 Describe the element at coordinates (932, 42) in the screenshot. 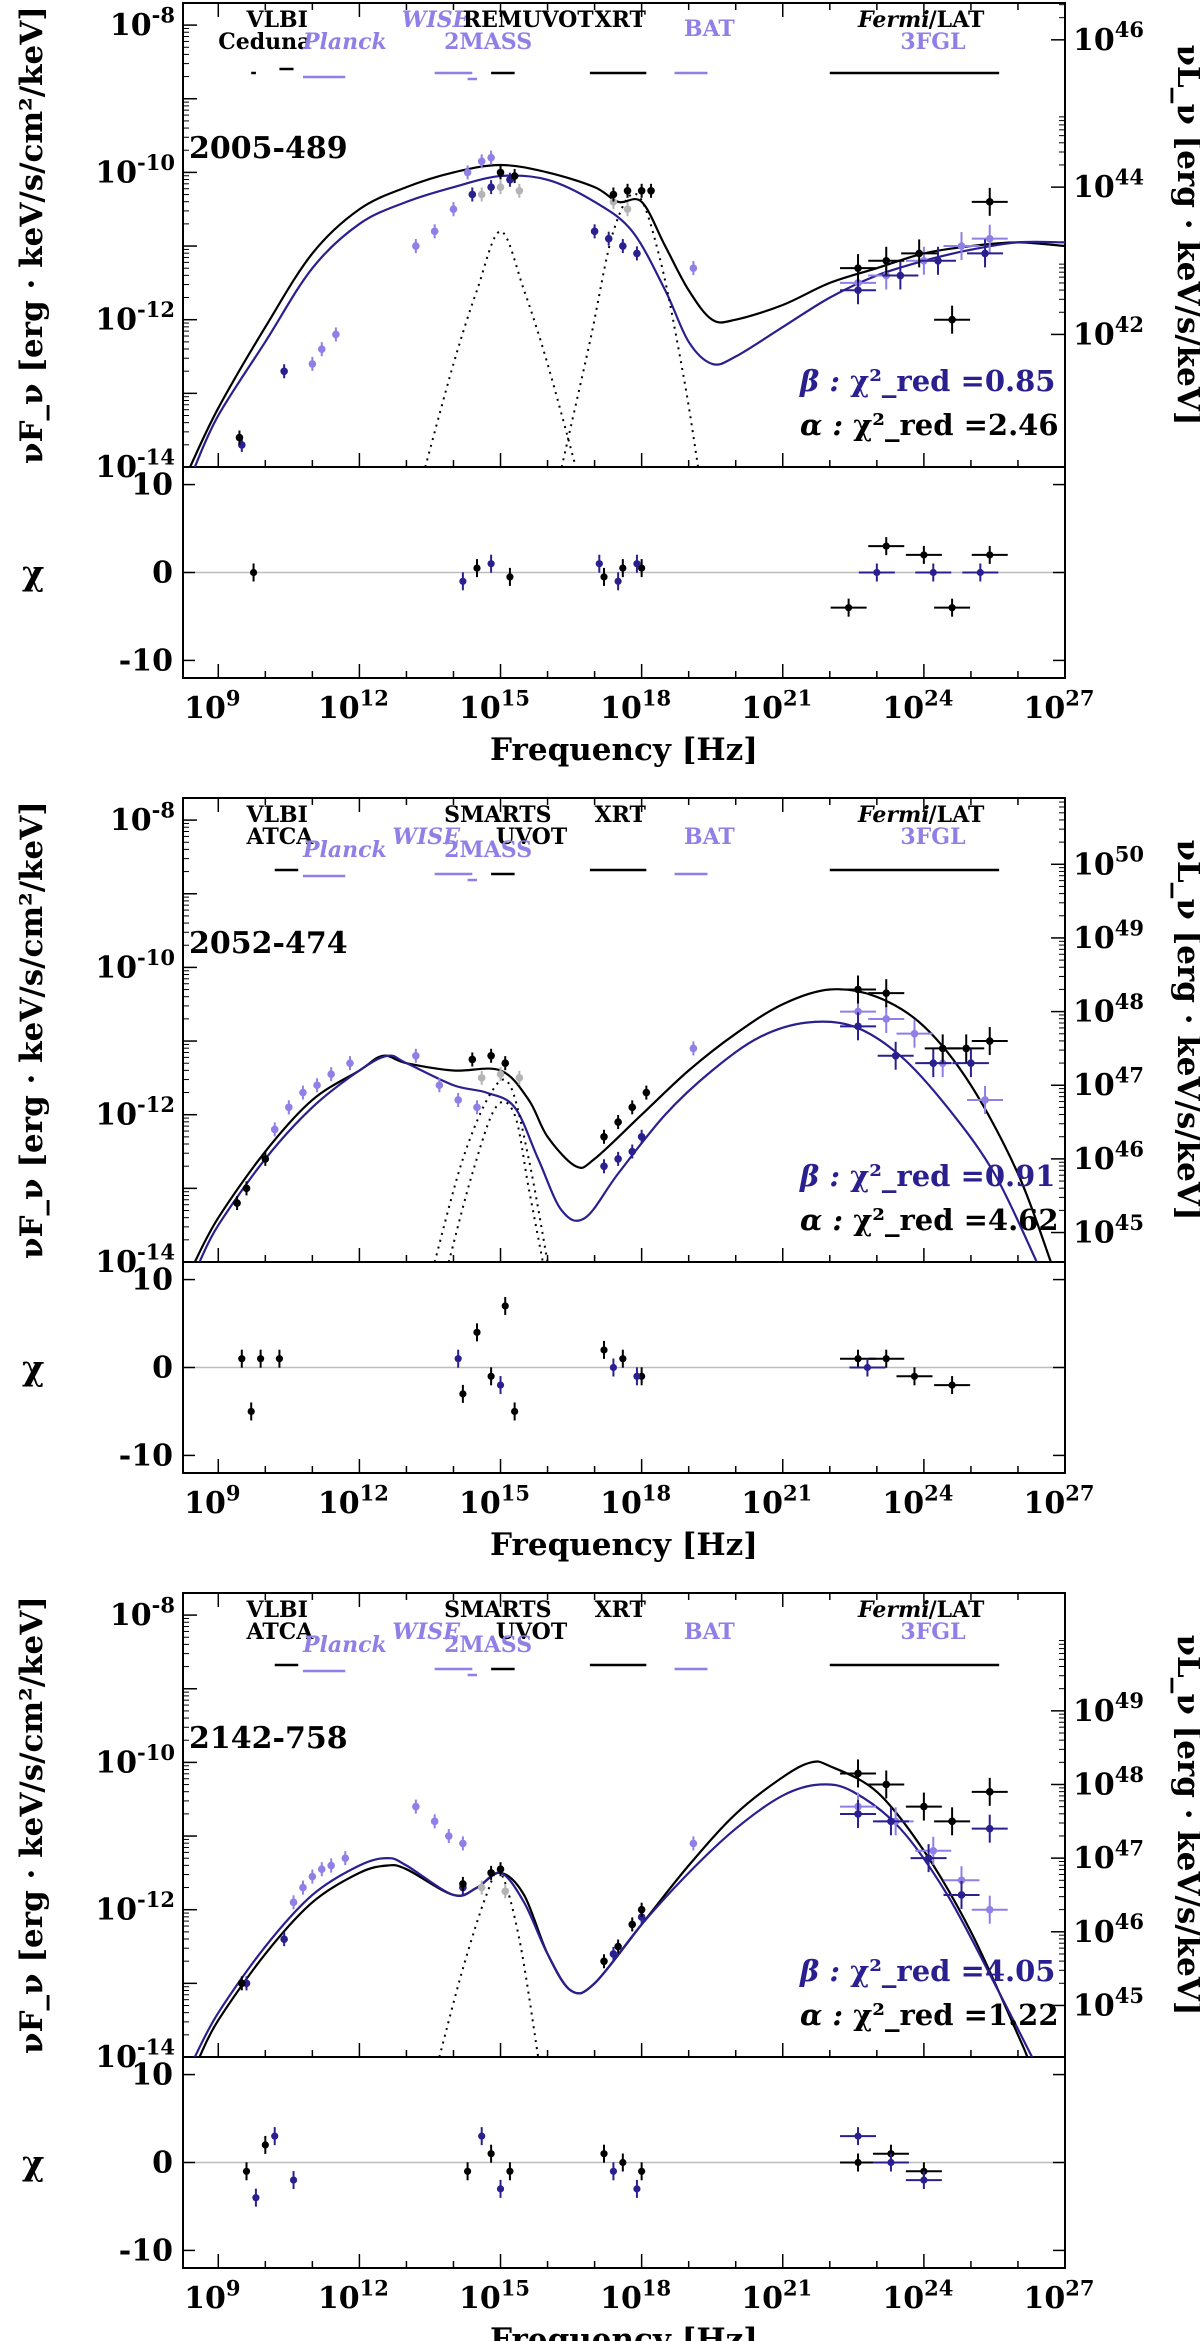

I see `instrument-label: 3FGL` at that location.